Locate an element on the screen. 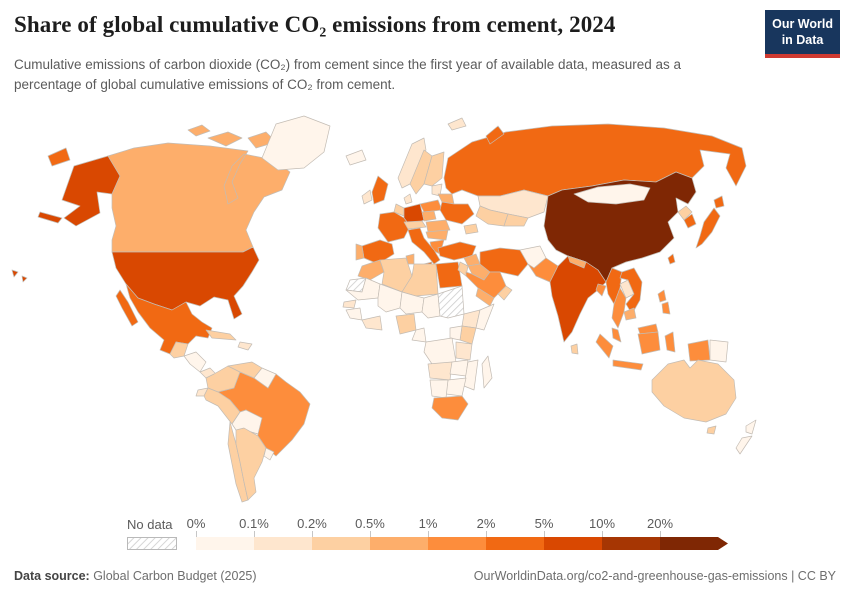 Image resolution: width=850 pixels, height=600 pixels. country-alpine is located at coordinates (415, 225).